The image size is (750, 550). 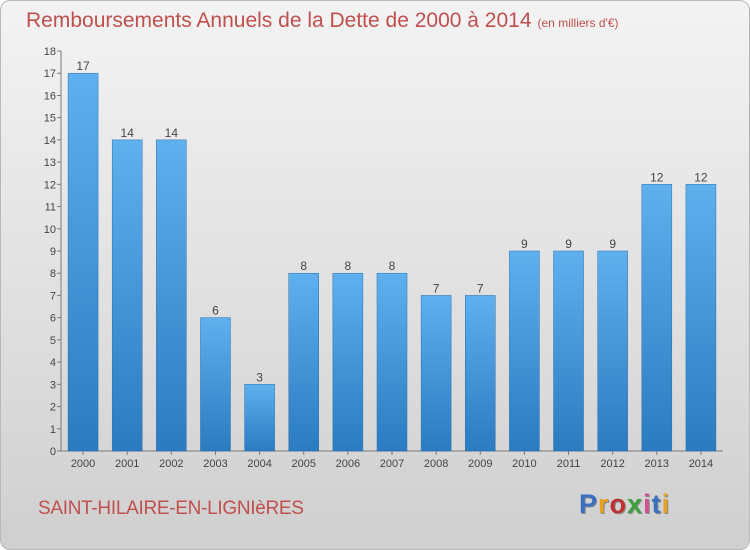 What do you see at coordinates (215, 464) in the screenshot?
I see `x-tick-label-2003: 2003` at bounding box center [215, 464].